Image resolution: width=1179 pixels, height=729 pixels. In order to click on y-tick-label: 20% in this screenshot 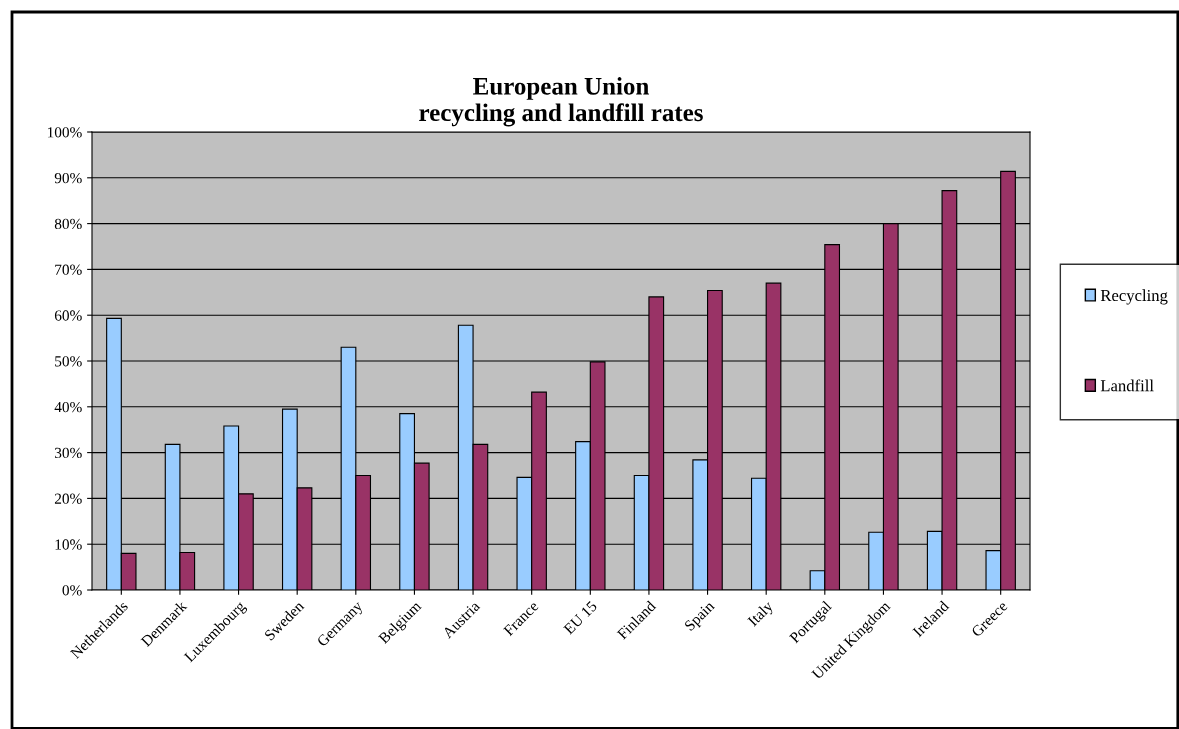, I will do `click(68, 498)`.